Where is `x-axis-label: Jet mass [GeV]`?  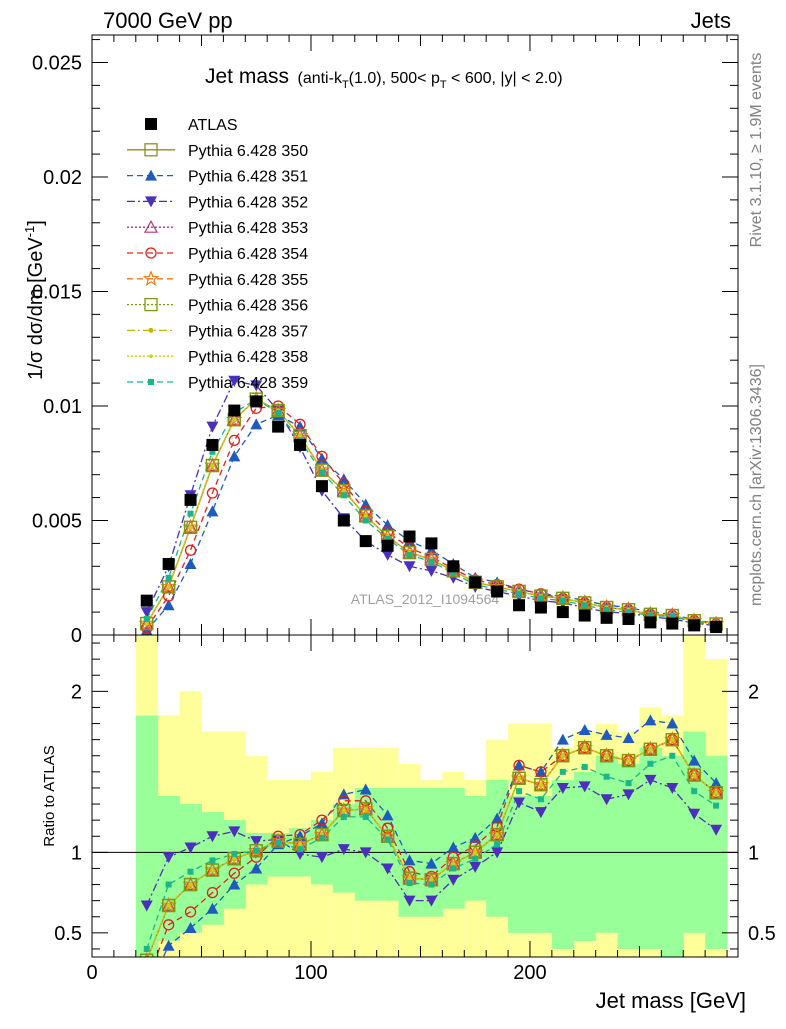
x-axis-label: Jet mass [GeV] is located at coordinates (671, 1000).